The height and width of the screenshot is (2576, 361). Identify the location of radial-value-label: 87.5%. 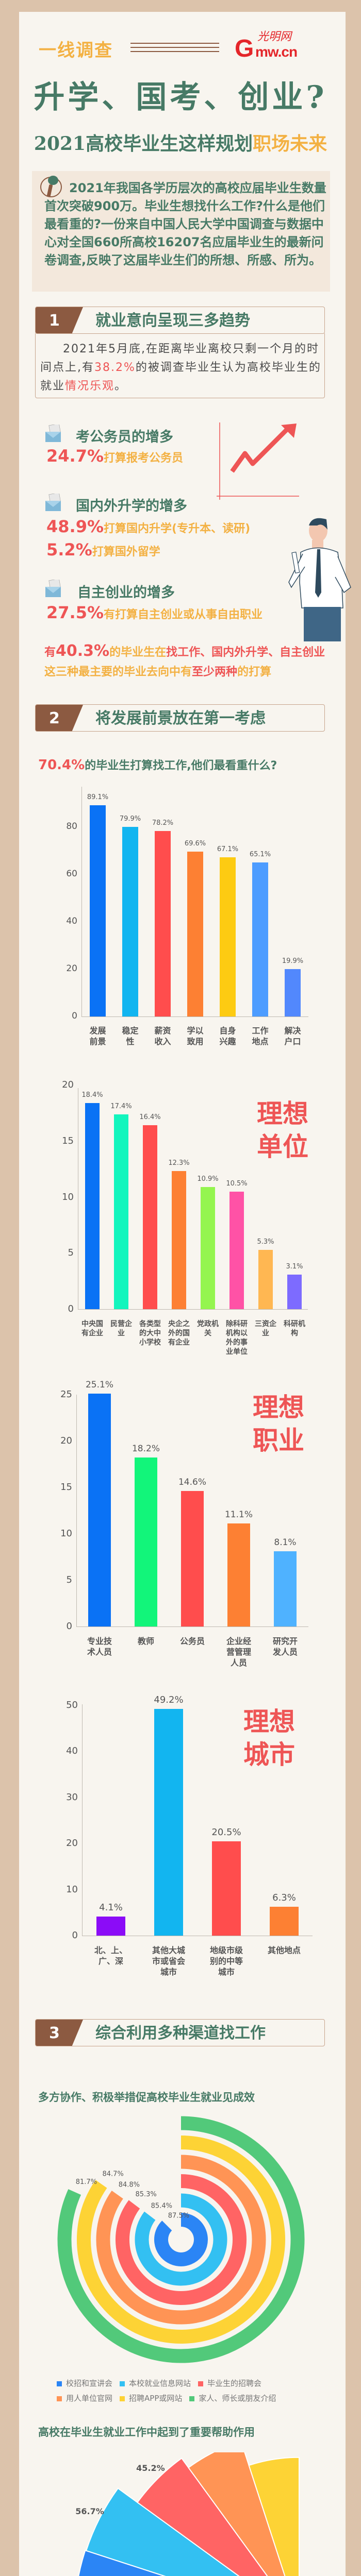
(178, 2215).